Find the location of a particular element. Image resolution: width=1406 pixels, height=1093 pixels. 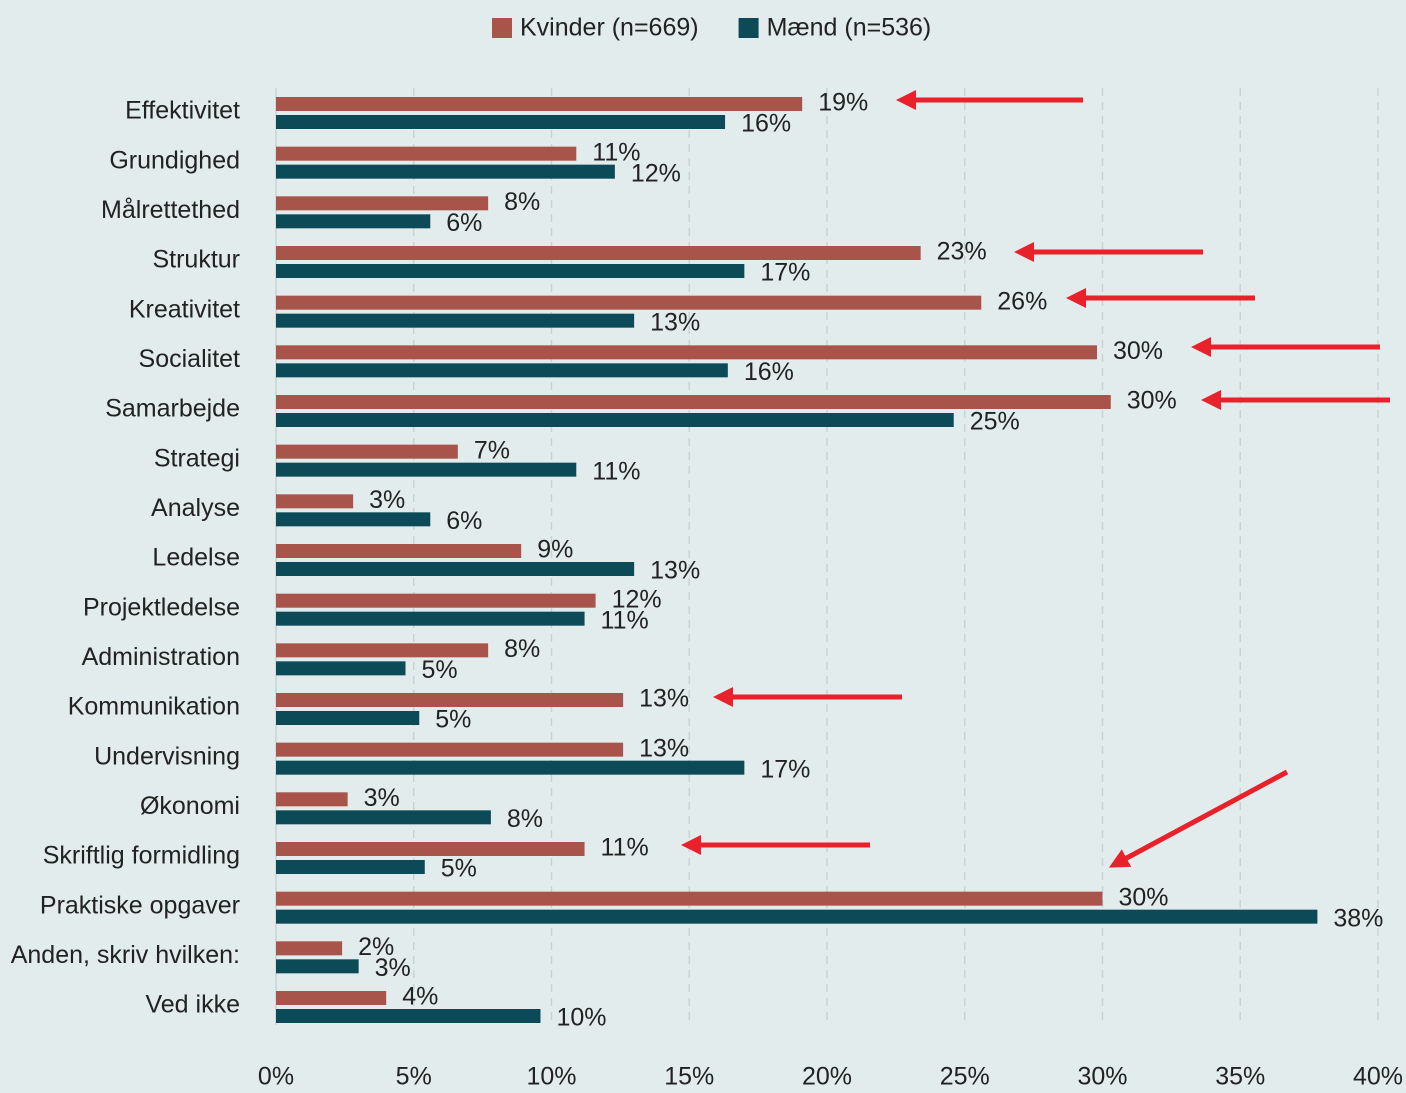

y-tick-label: Kommunikation is located at coordinates (154, 707).